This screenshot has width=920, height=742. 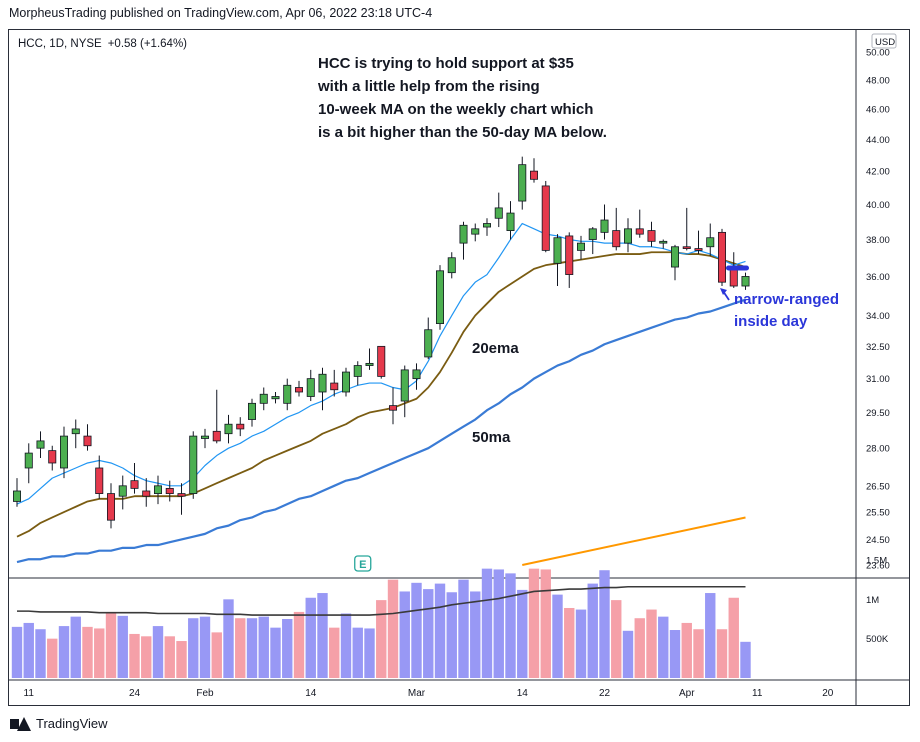 I want to click on narrow-range-label: inside day, so click(x=771, y=321).